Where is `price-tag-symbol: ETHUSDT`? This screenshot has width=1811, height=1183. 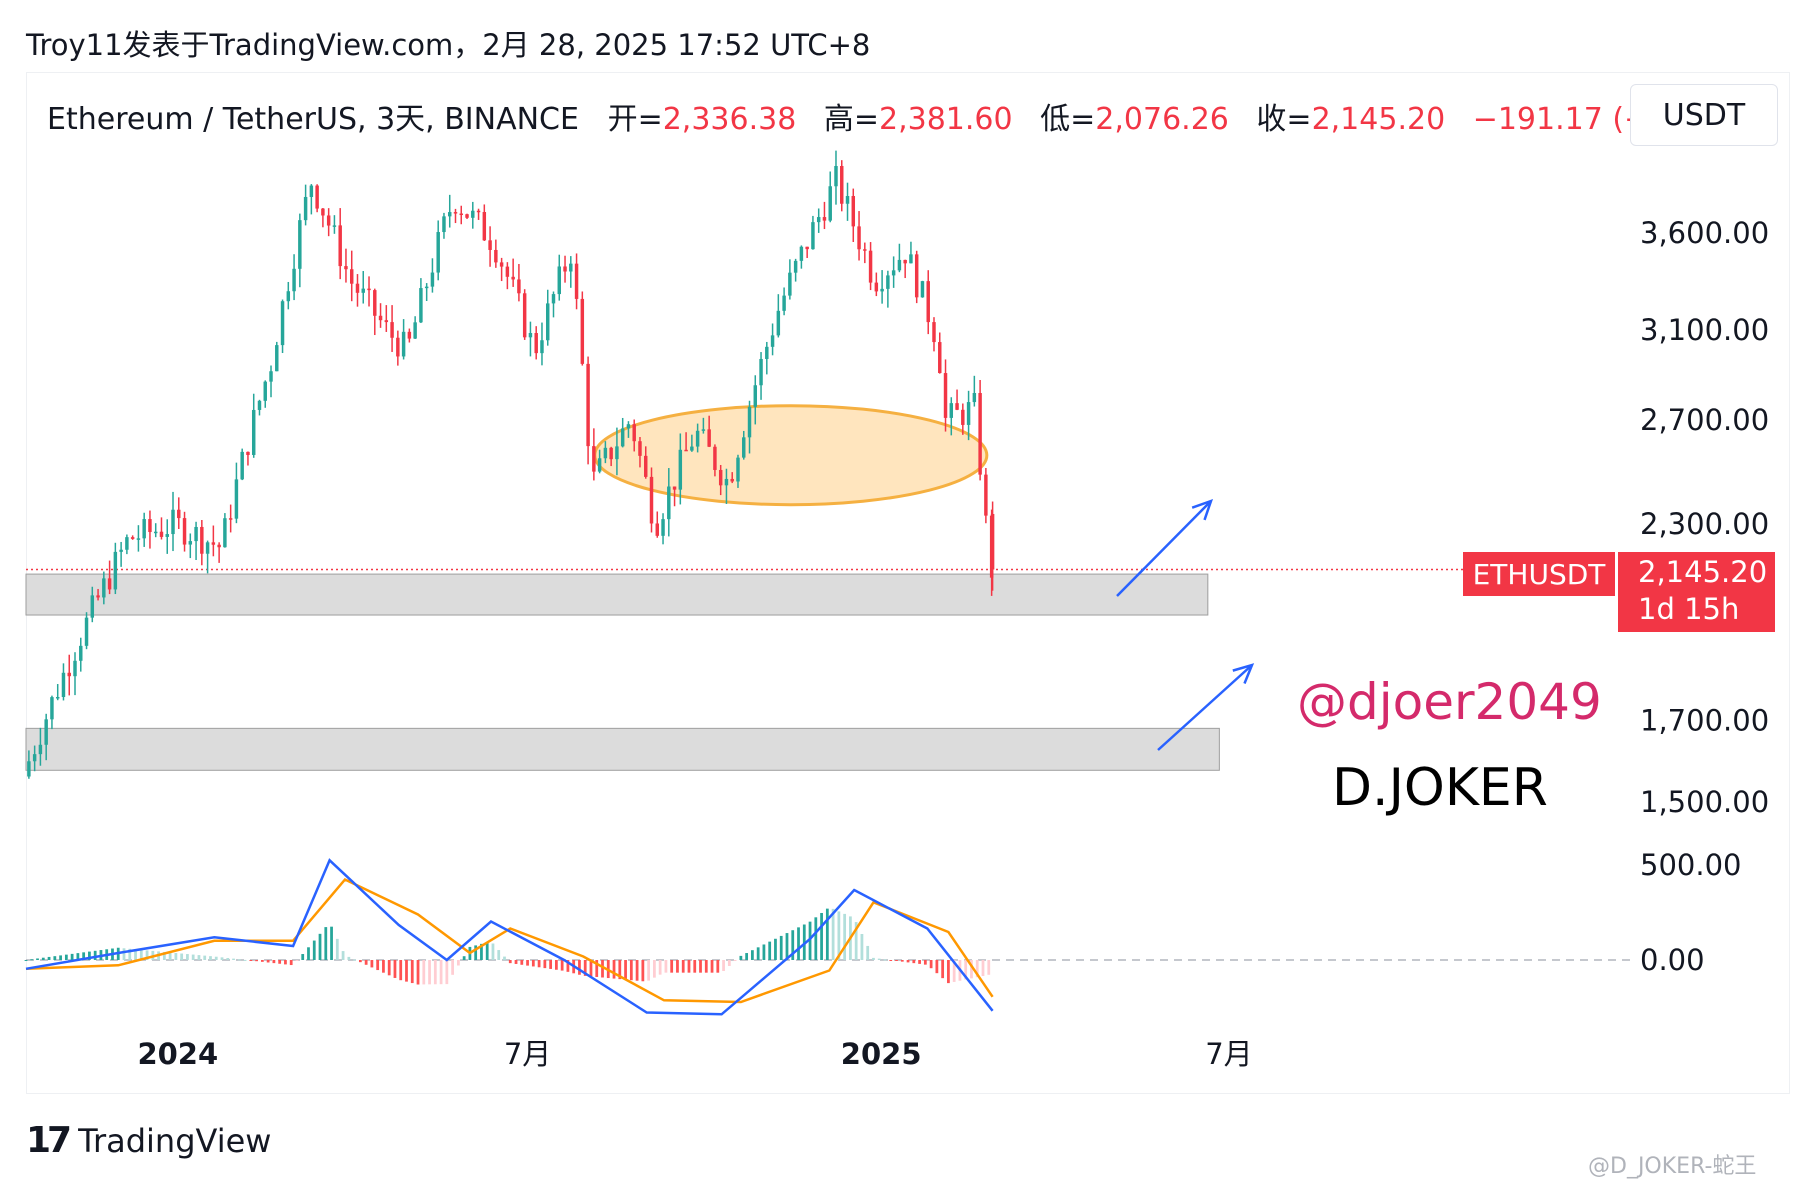
price-tag-symbol: ETHUSDT is located at coordinates (1539, 574).